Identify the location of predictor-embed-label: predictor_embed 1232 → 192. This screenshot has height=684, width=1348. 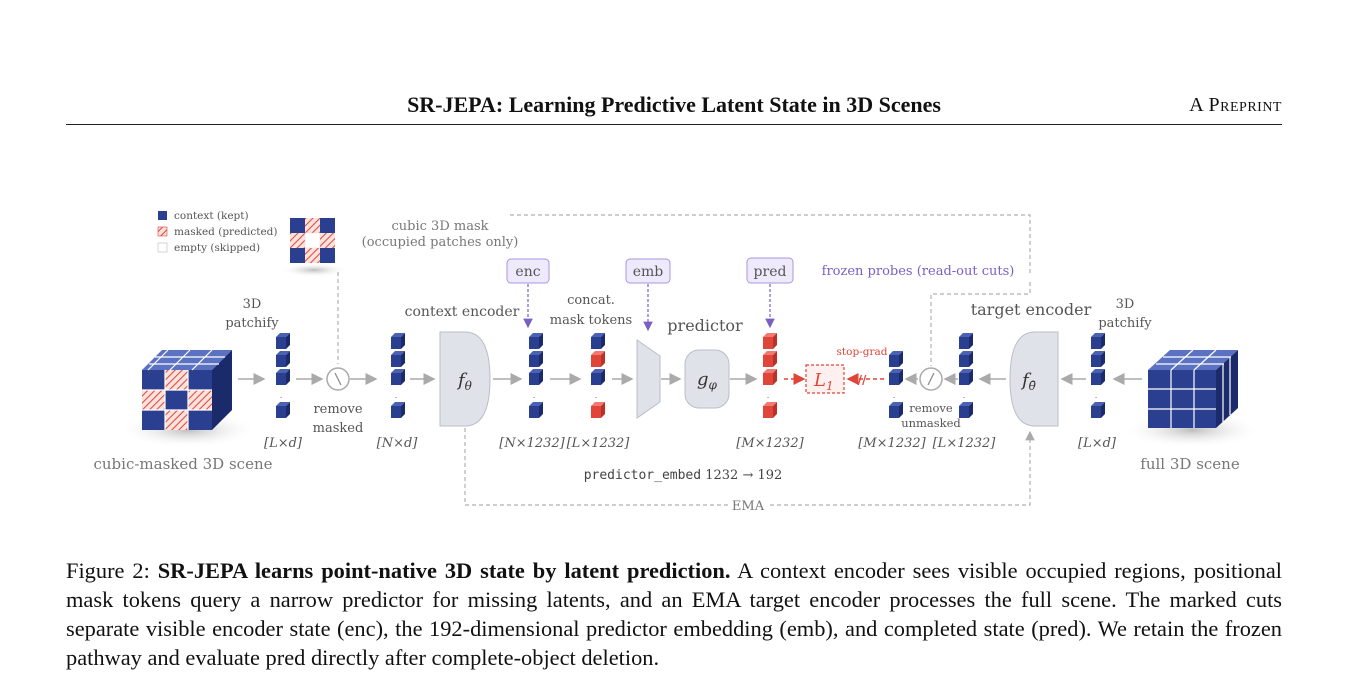
(683, 475).